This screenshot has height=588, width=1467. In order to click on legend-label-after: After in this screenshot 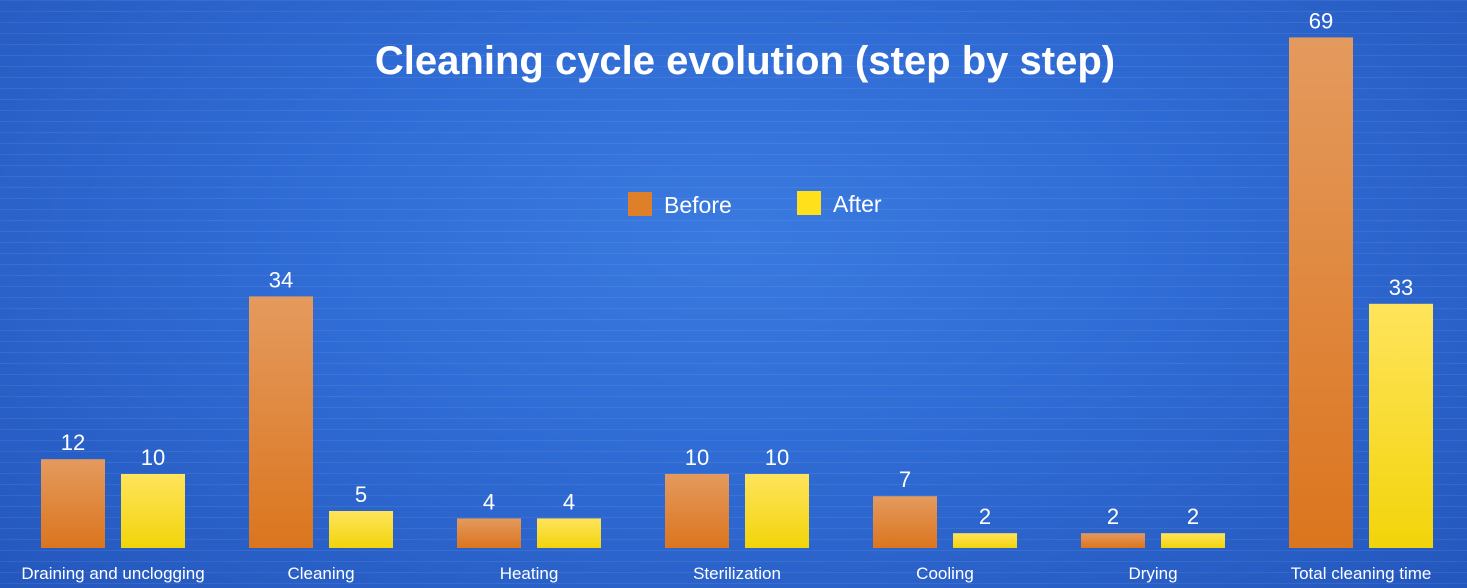, I will do `click(857, 204)`.